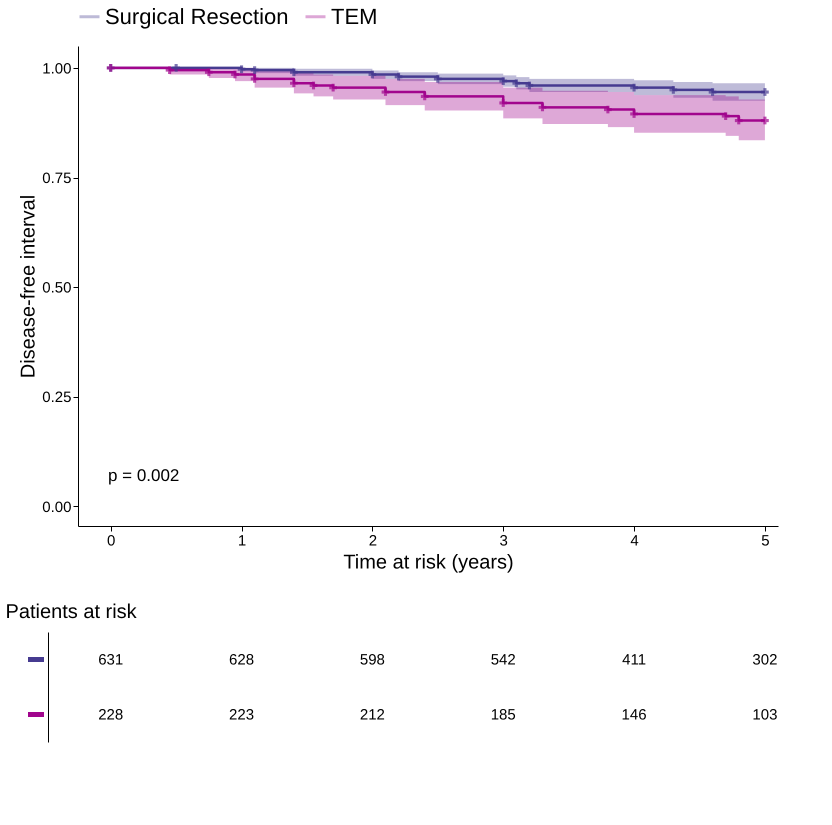  Describe the element at coordinates (57, 69) in the screenshot. I see `y-tick-label: 1.00` at that location.